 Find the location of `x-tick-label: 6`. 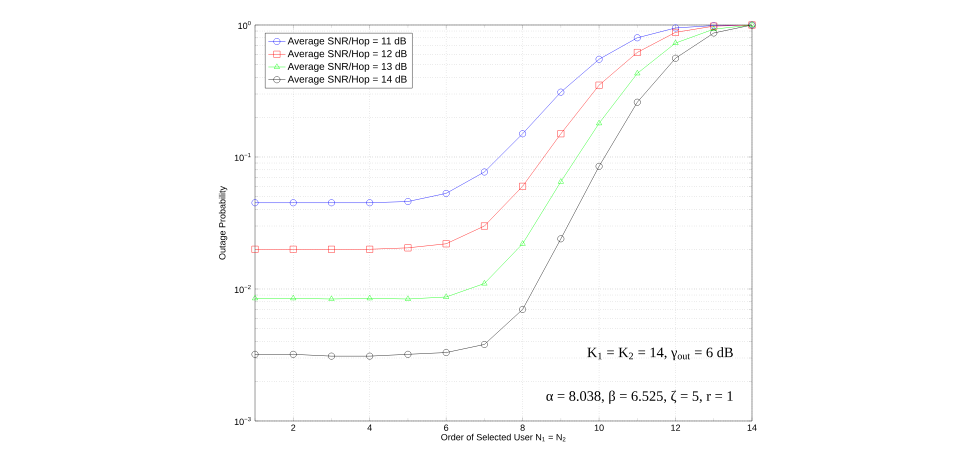

x-tick-label: 6 is located at coordinates (446, 427).